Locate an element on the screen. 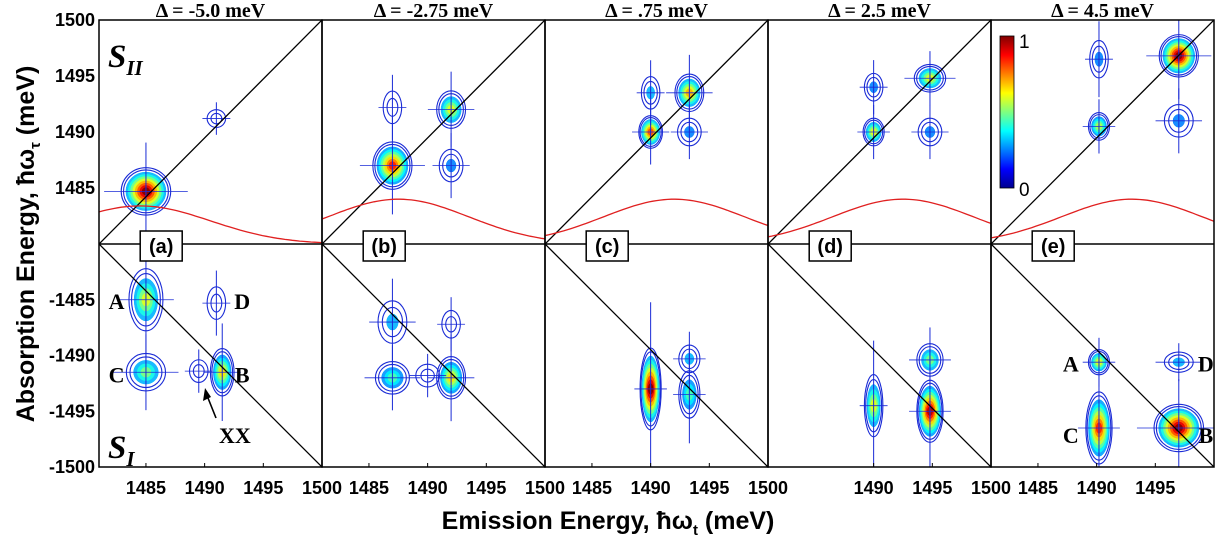 The height and width of the screenshot is (539, 1217). panel-delta-title: Δ = .75 meV is located at coordinates (656, 11).